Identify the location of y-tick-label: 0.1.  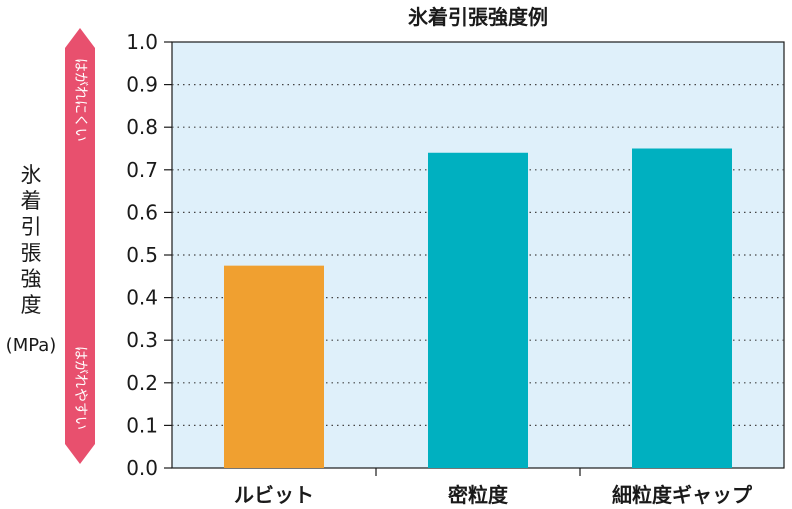
(142, 425).